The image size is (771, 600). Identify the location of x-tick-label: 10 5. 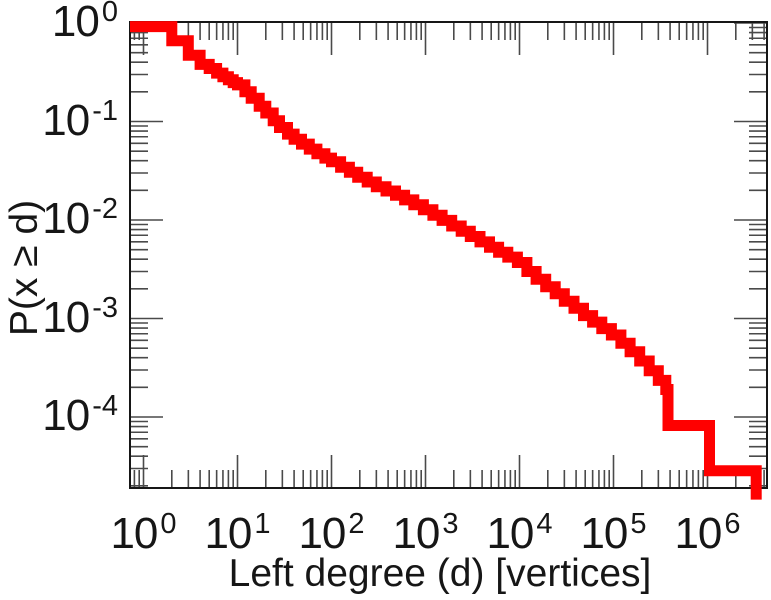
(614, 533).